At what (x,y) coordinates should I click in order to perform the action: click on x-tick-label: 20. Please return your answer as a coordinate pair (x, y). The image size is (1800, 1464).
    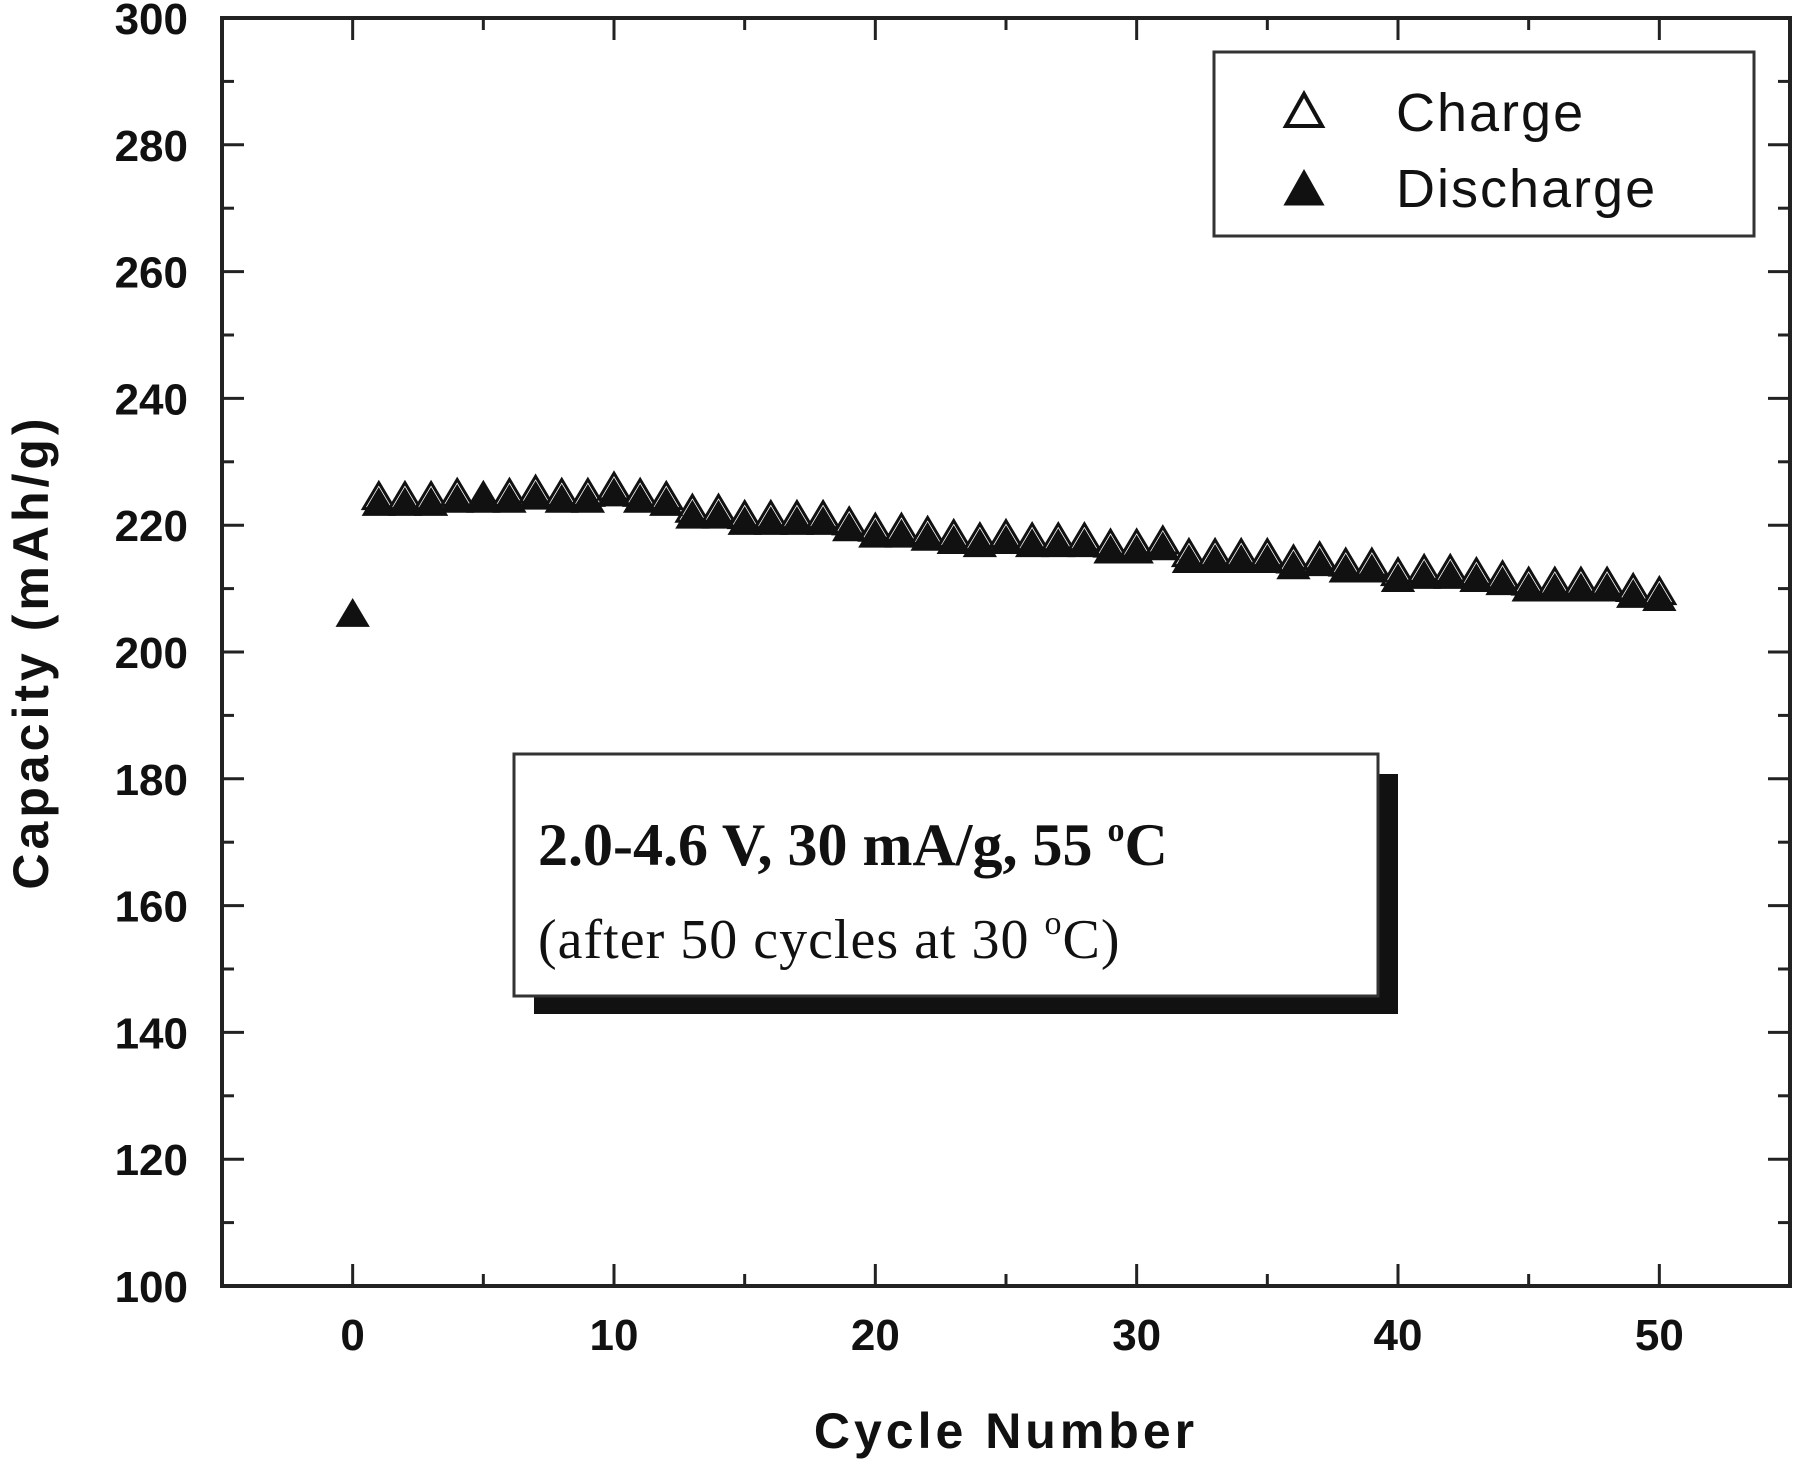
    Looking at the image, I should click on (875, 1335).